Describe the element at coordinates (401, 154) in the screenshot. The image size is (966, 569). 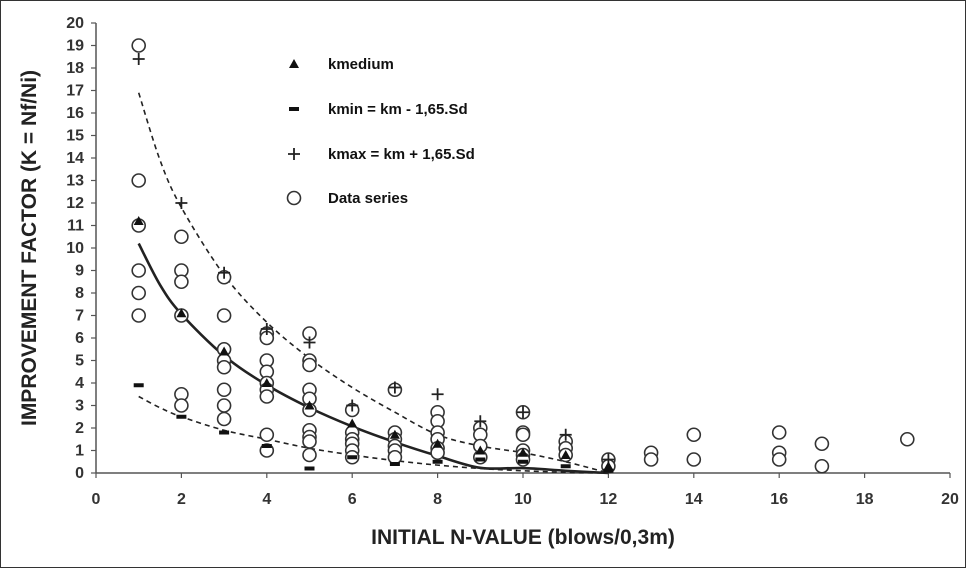
I see `legend-label: kmax = km + 1,65.Sd` at that location.